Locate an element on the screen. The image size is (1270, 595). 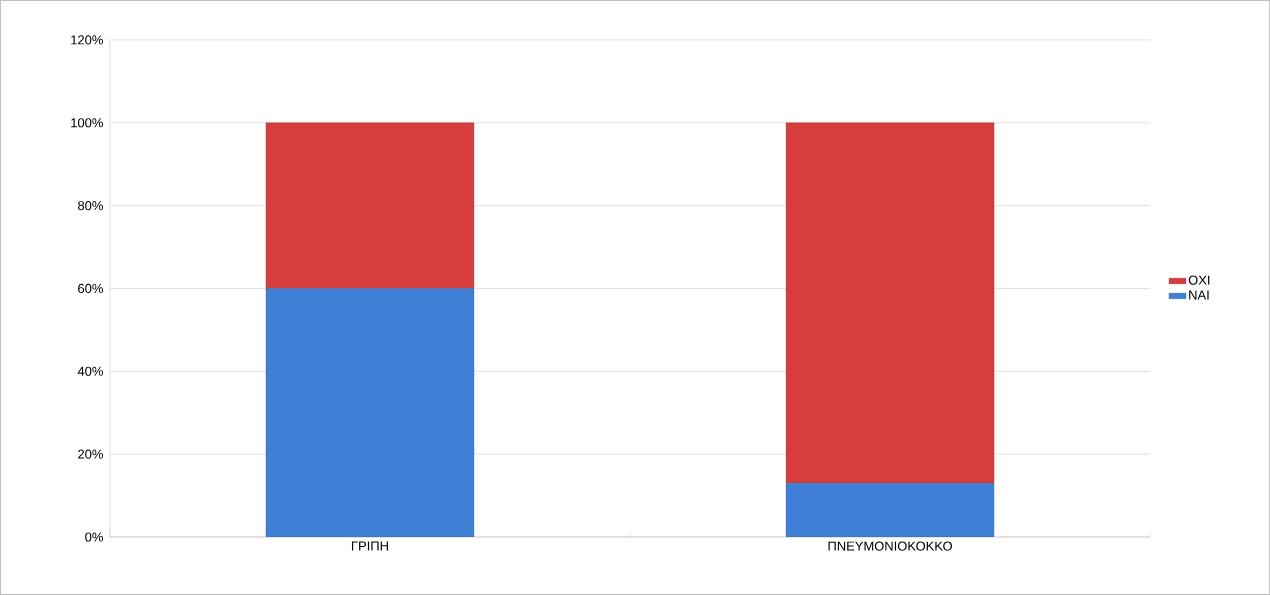
x-tick-label: ΠΝΕΥΜΟΝΙΟΚΟΚΚΟ is located at coordinates (890, 546).